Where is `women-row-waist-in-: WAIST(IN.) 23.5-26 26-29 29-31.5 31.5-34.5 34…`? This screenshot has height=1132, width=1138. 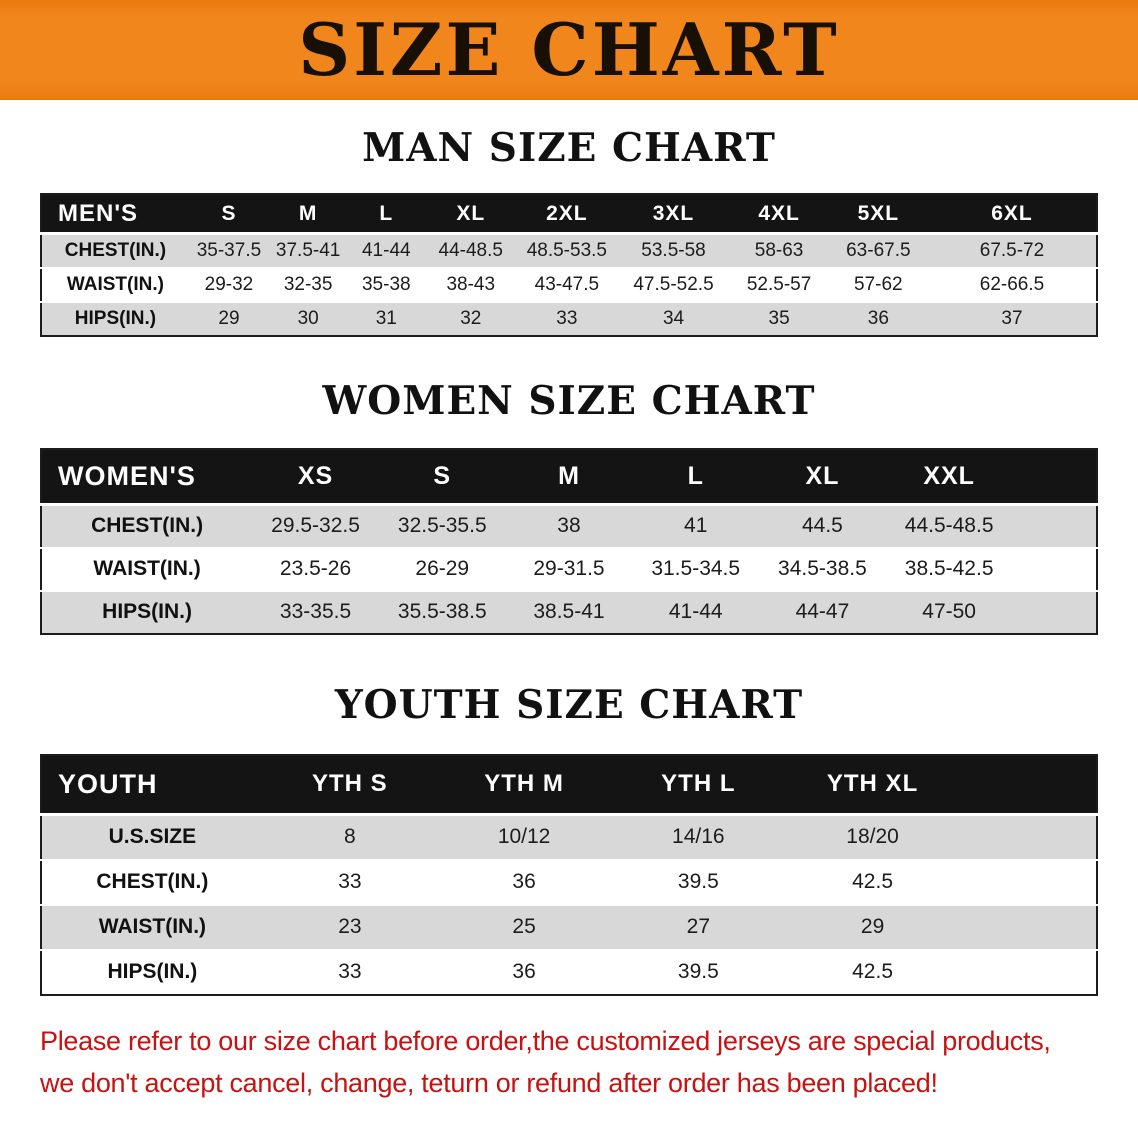 women-row-waist-in-: WAIST(IN.) 23.5-26 26-29 29-31.5 31.5-34.5 34… is located at coordinates (569, 569).